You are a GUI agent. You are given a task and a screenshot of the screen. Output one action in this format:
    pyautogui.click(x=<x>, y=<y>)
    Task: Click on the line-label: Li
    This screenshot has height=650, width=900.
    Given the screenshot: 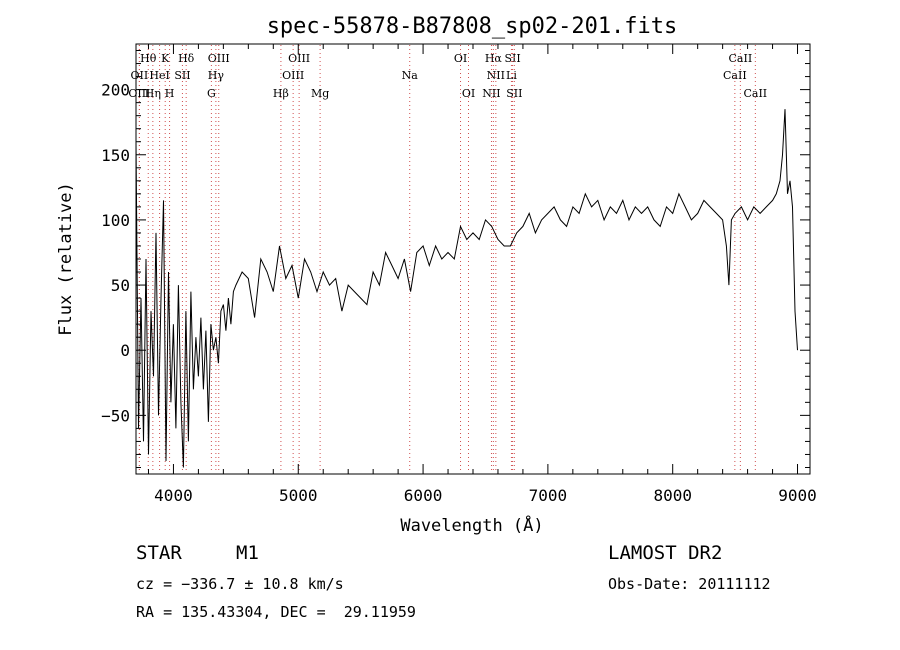 What is the action you would take?
    pyautogui.click(x=511, y=75)
    